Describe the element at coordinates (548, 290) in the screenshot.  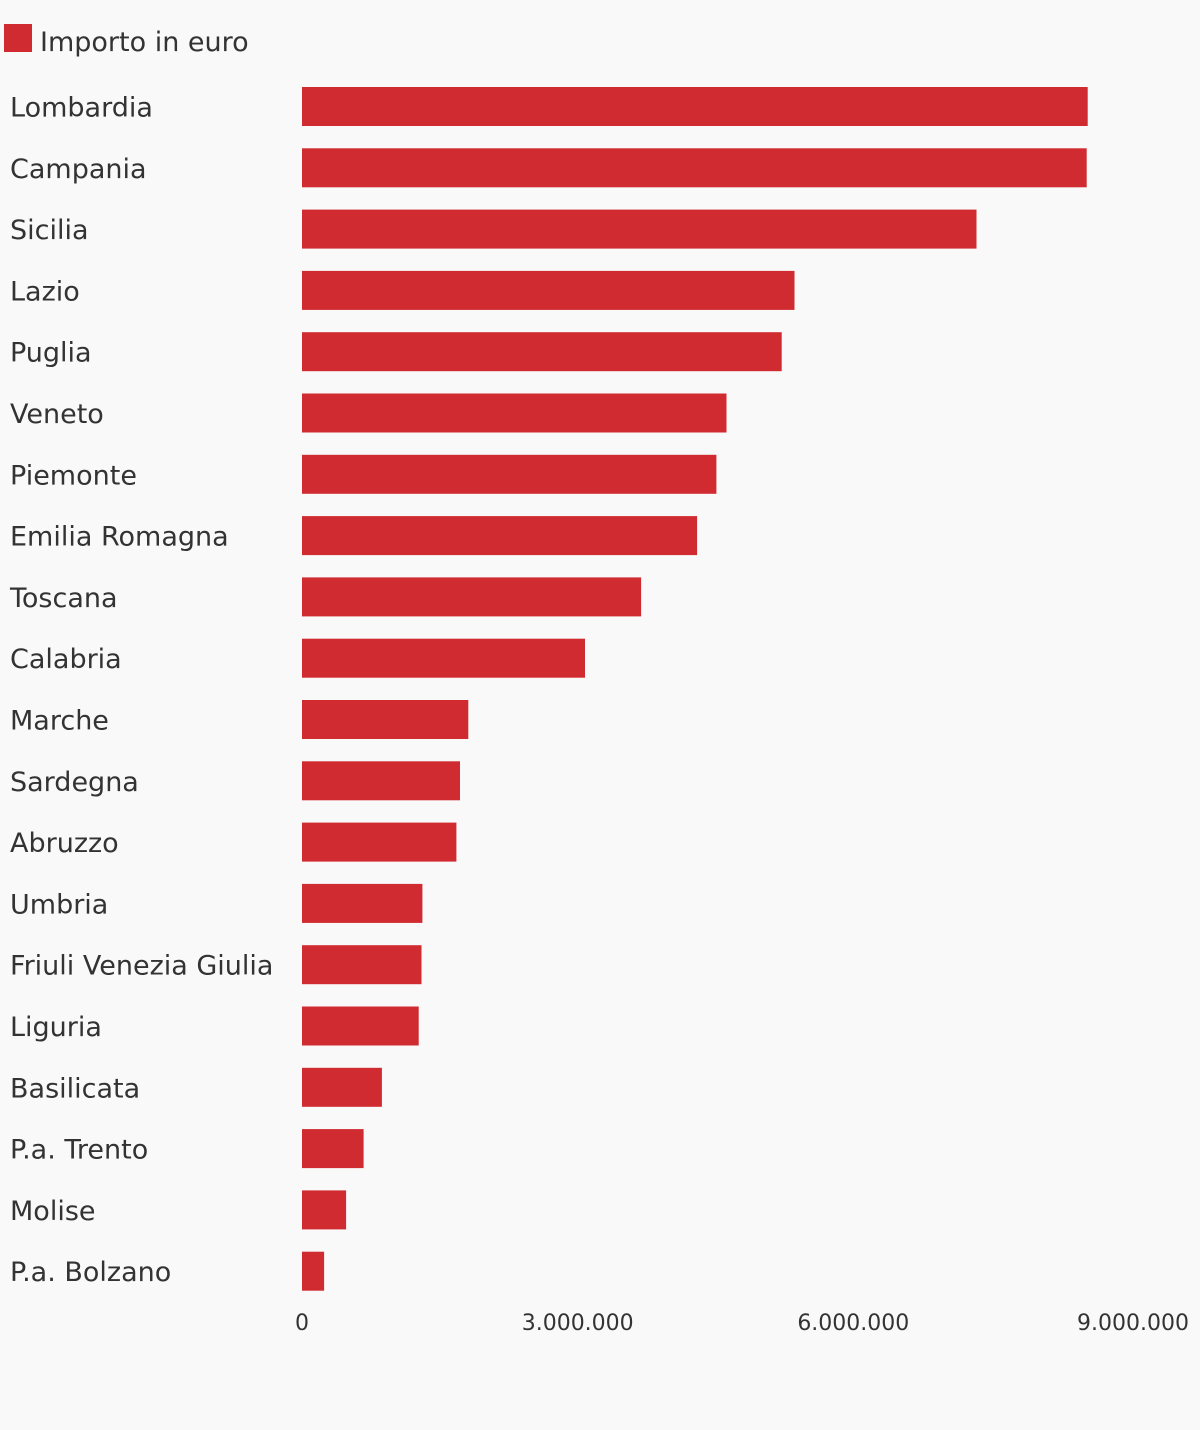
I see `bar-lazio` at that location.